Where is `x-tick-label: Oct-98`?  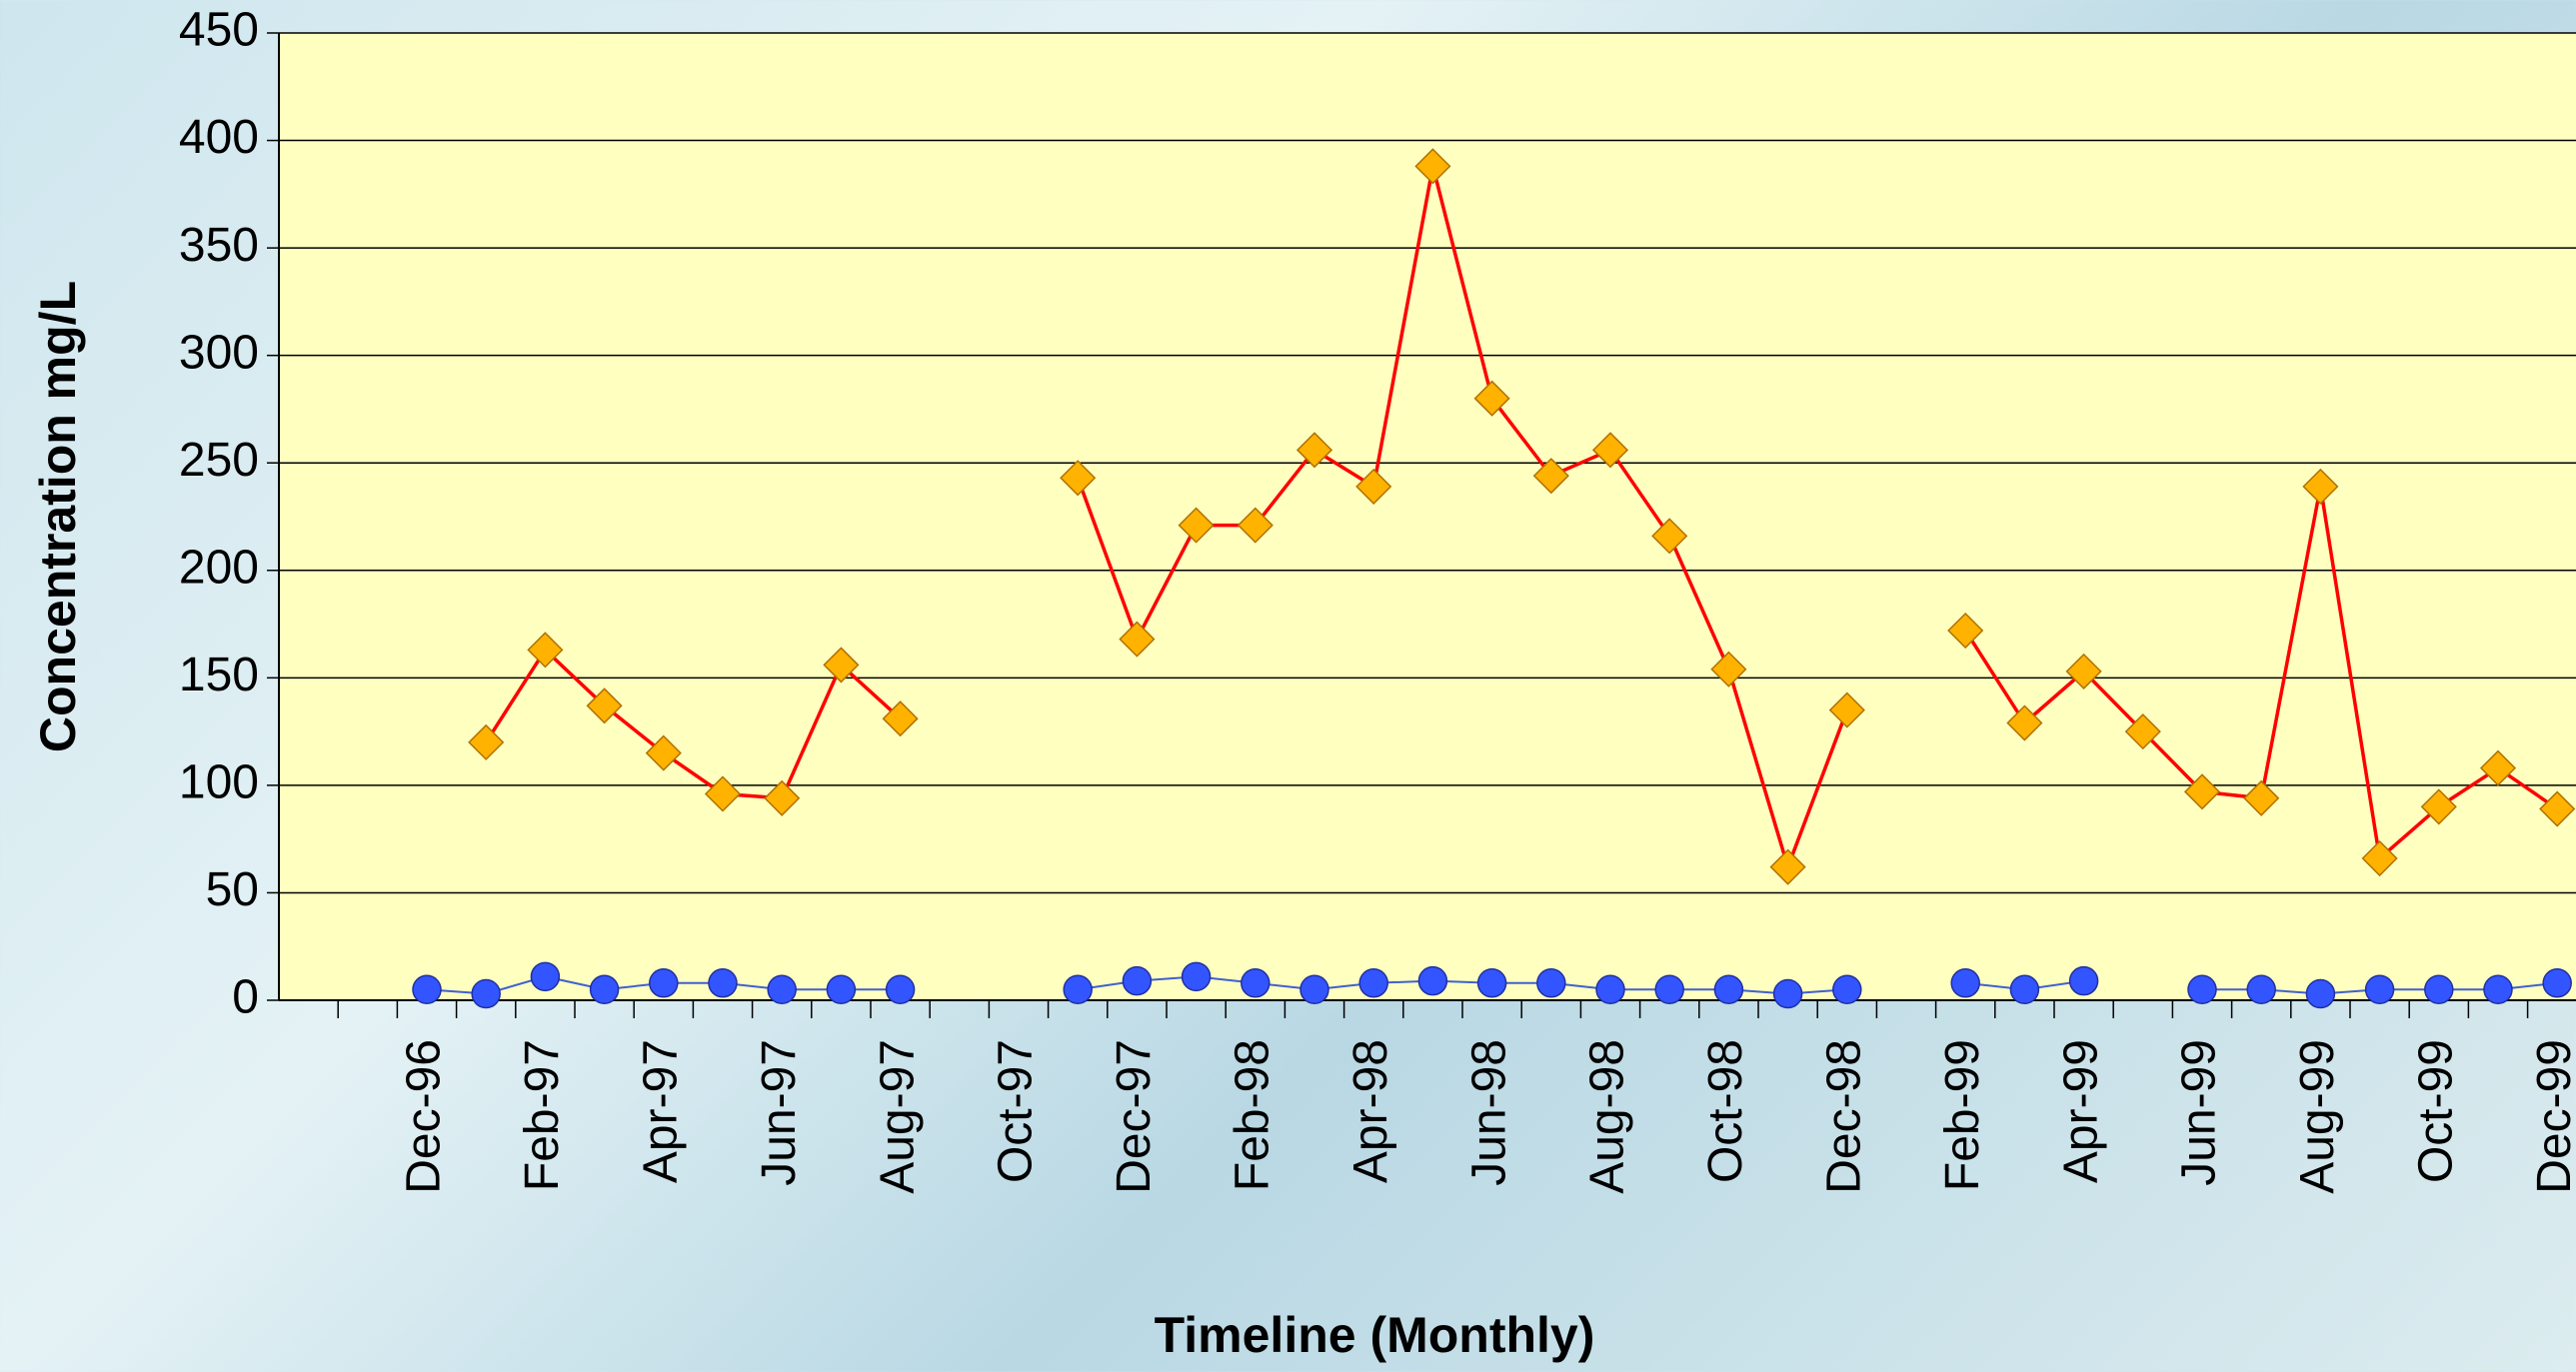
x-tick-label: Oct-98 is located at coordinates (1726, 1111).